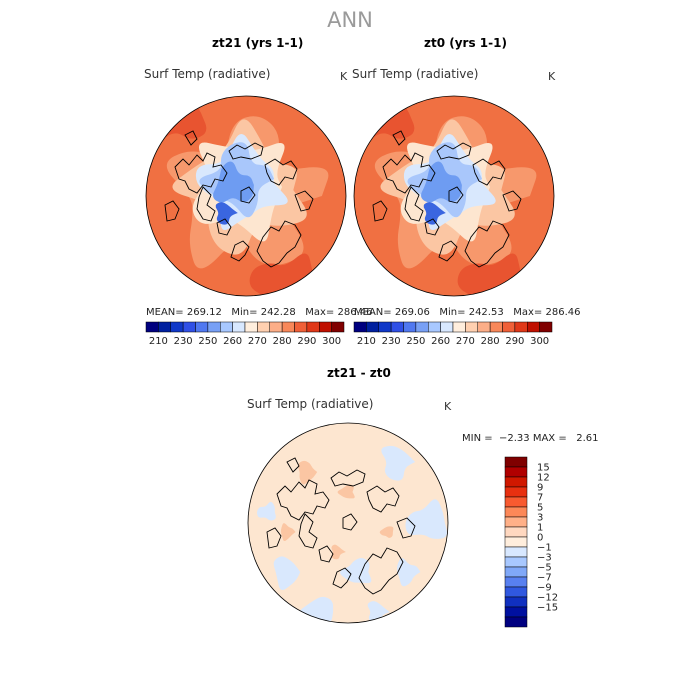 The height and width of the screenshot is (700, 700). Describe the element at coordinates (543, 468) in the screenshot. I see `difference-colorbar-tick-label: 15` at that location.